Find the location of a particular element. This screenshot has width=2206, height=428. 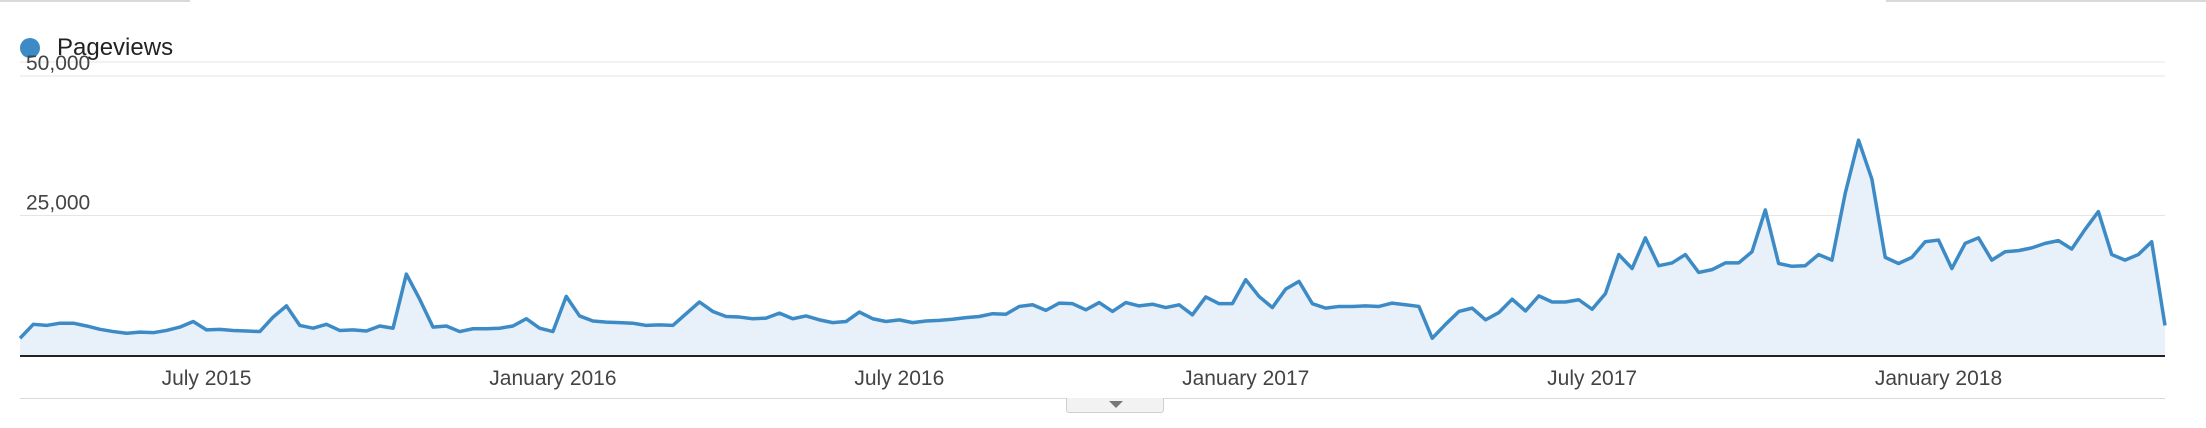

x-tick-label: July 2017 is located at coordinates (1592, 378).